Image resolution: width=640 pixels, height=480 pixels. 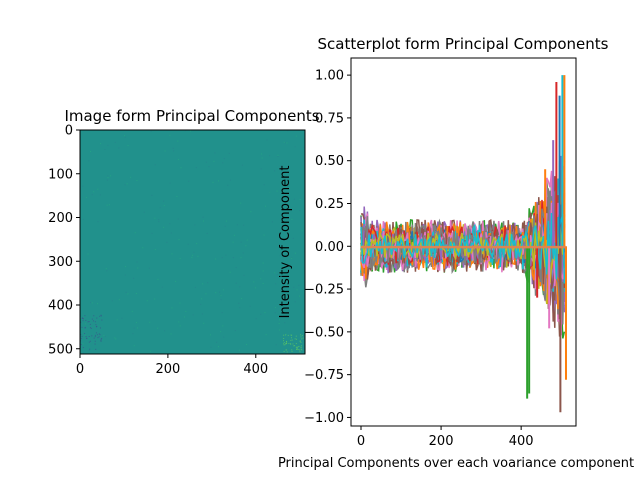 What do you see at coordinates (329, 76) in the screenshot?
I see `line-ytick-label: 1.00` at bounding box center [329, 76].